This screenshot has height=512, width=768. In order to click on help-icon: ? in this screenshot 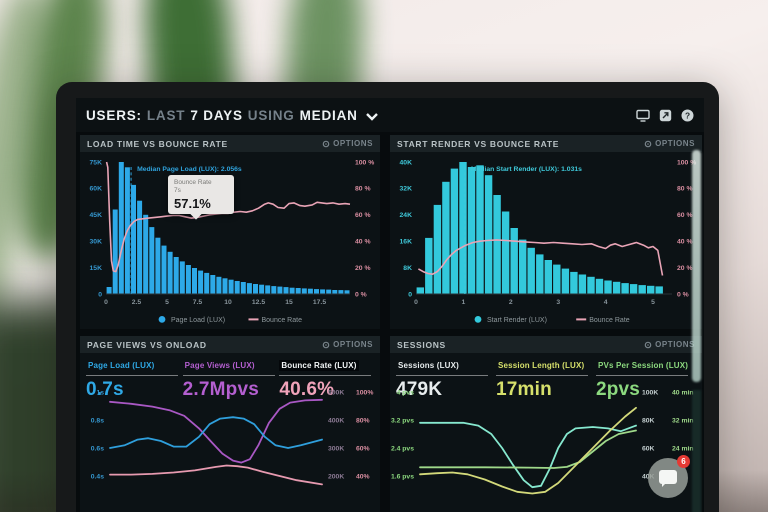, I will do `click(687, 115)`.